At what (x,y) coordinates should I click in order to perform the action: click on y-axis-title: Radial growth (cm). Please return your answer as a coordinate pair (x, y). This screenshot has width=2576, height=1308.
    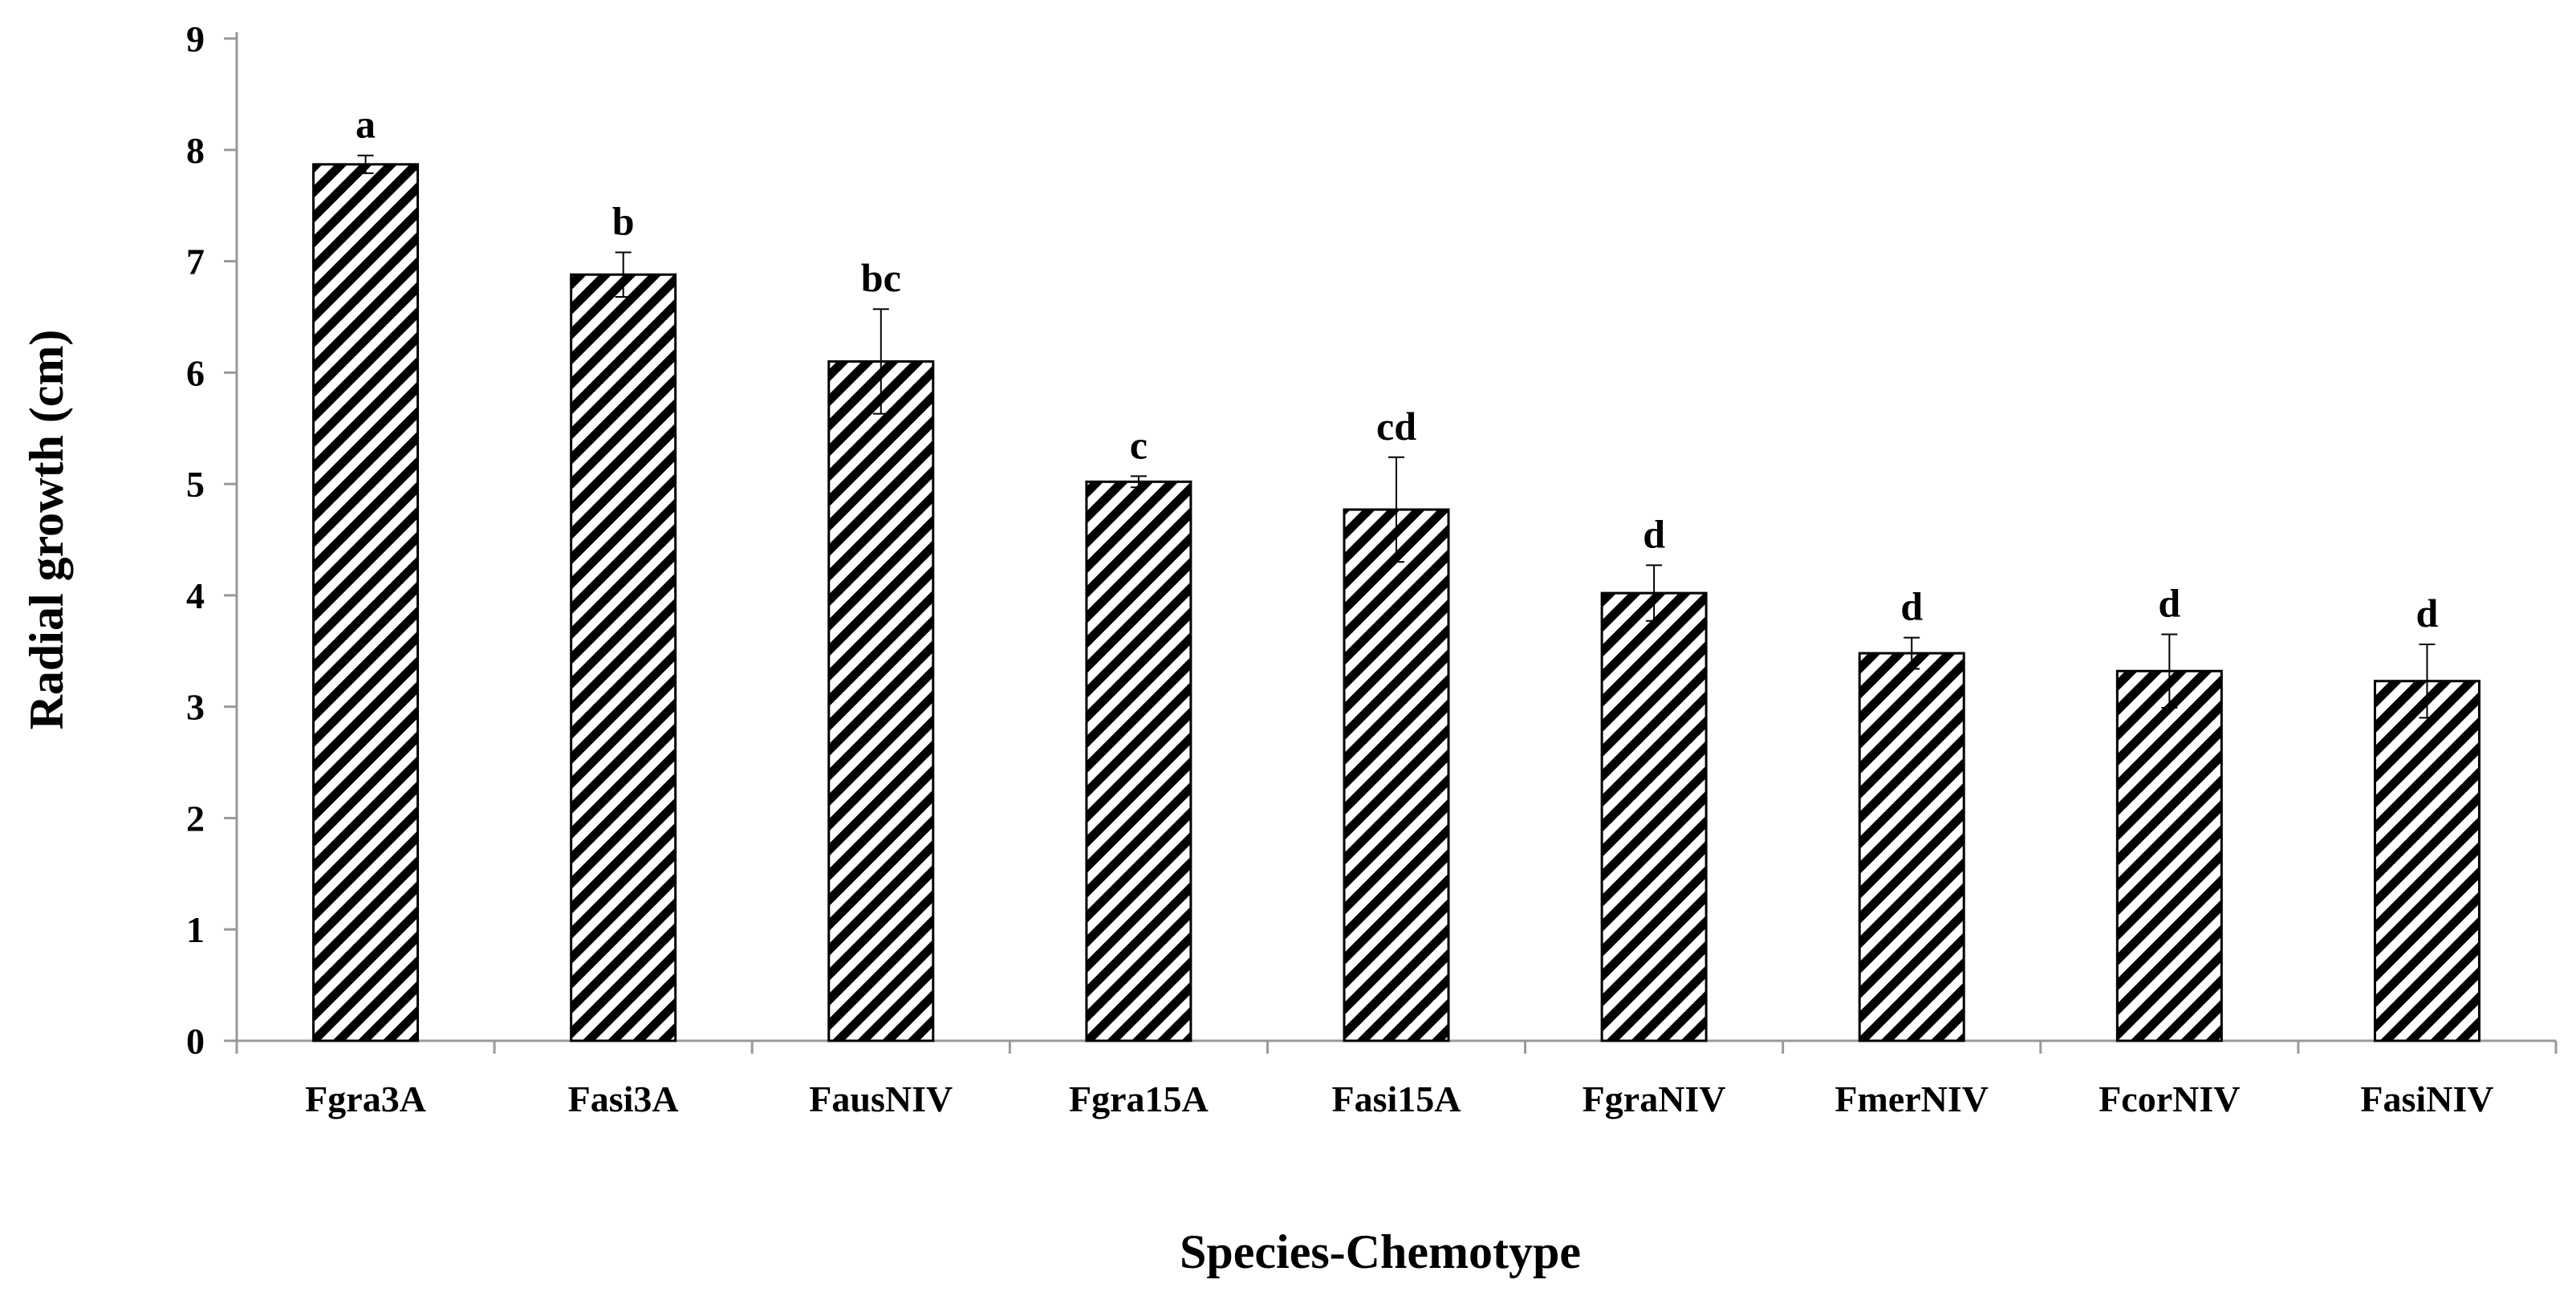
    Looking at the image, I should click on (46, 530).